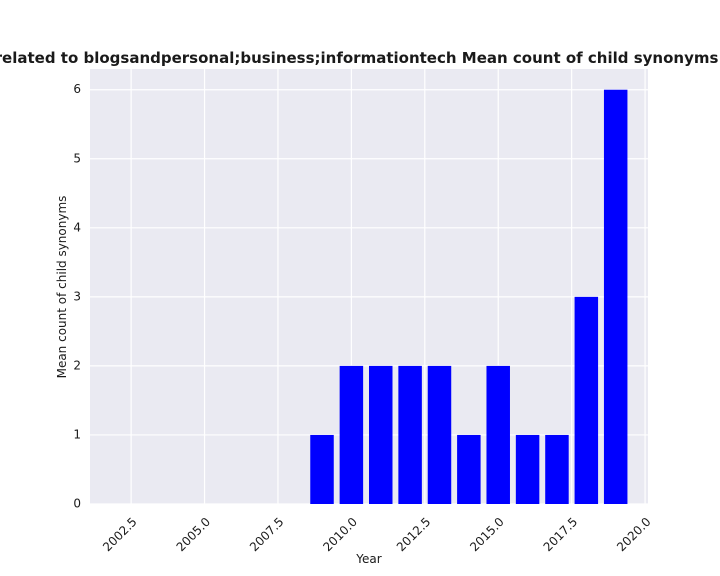  I want to click on x-tick-label: 2017.5, so click(561, 535).